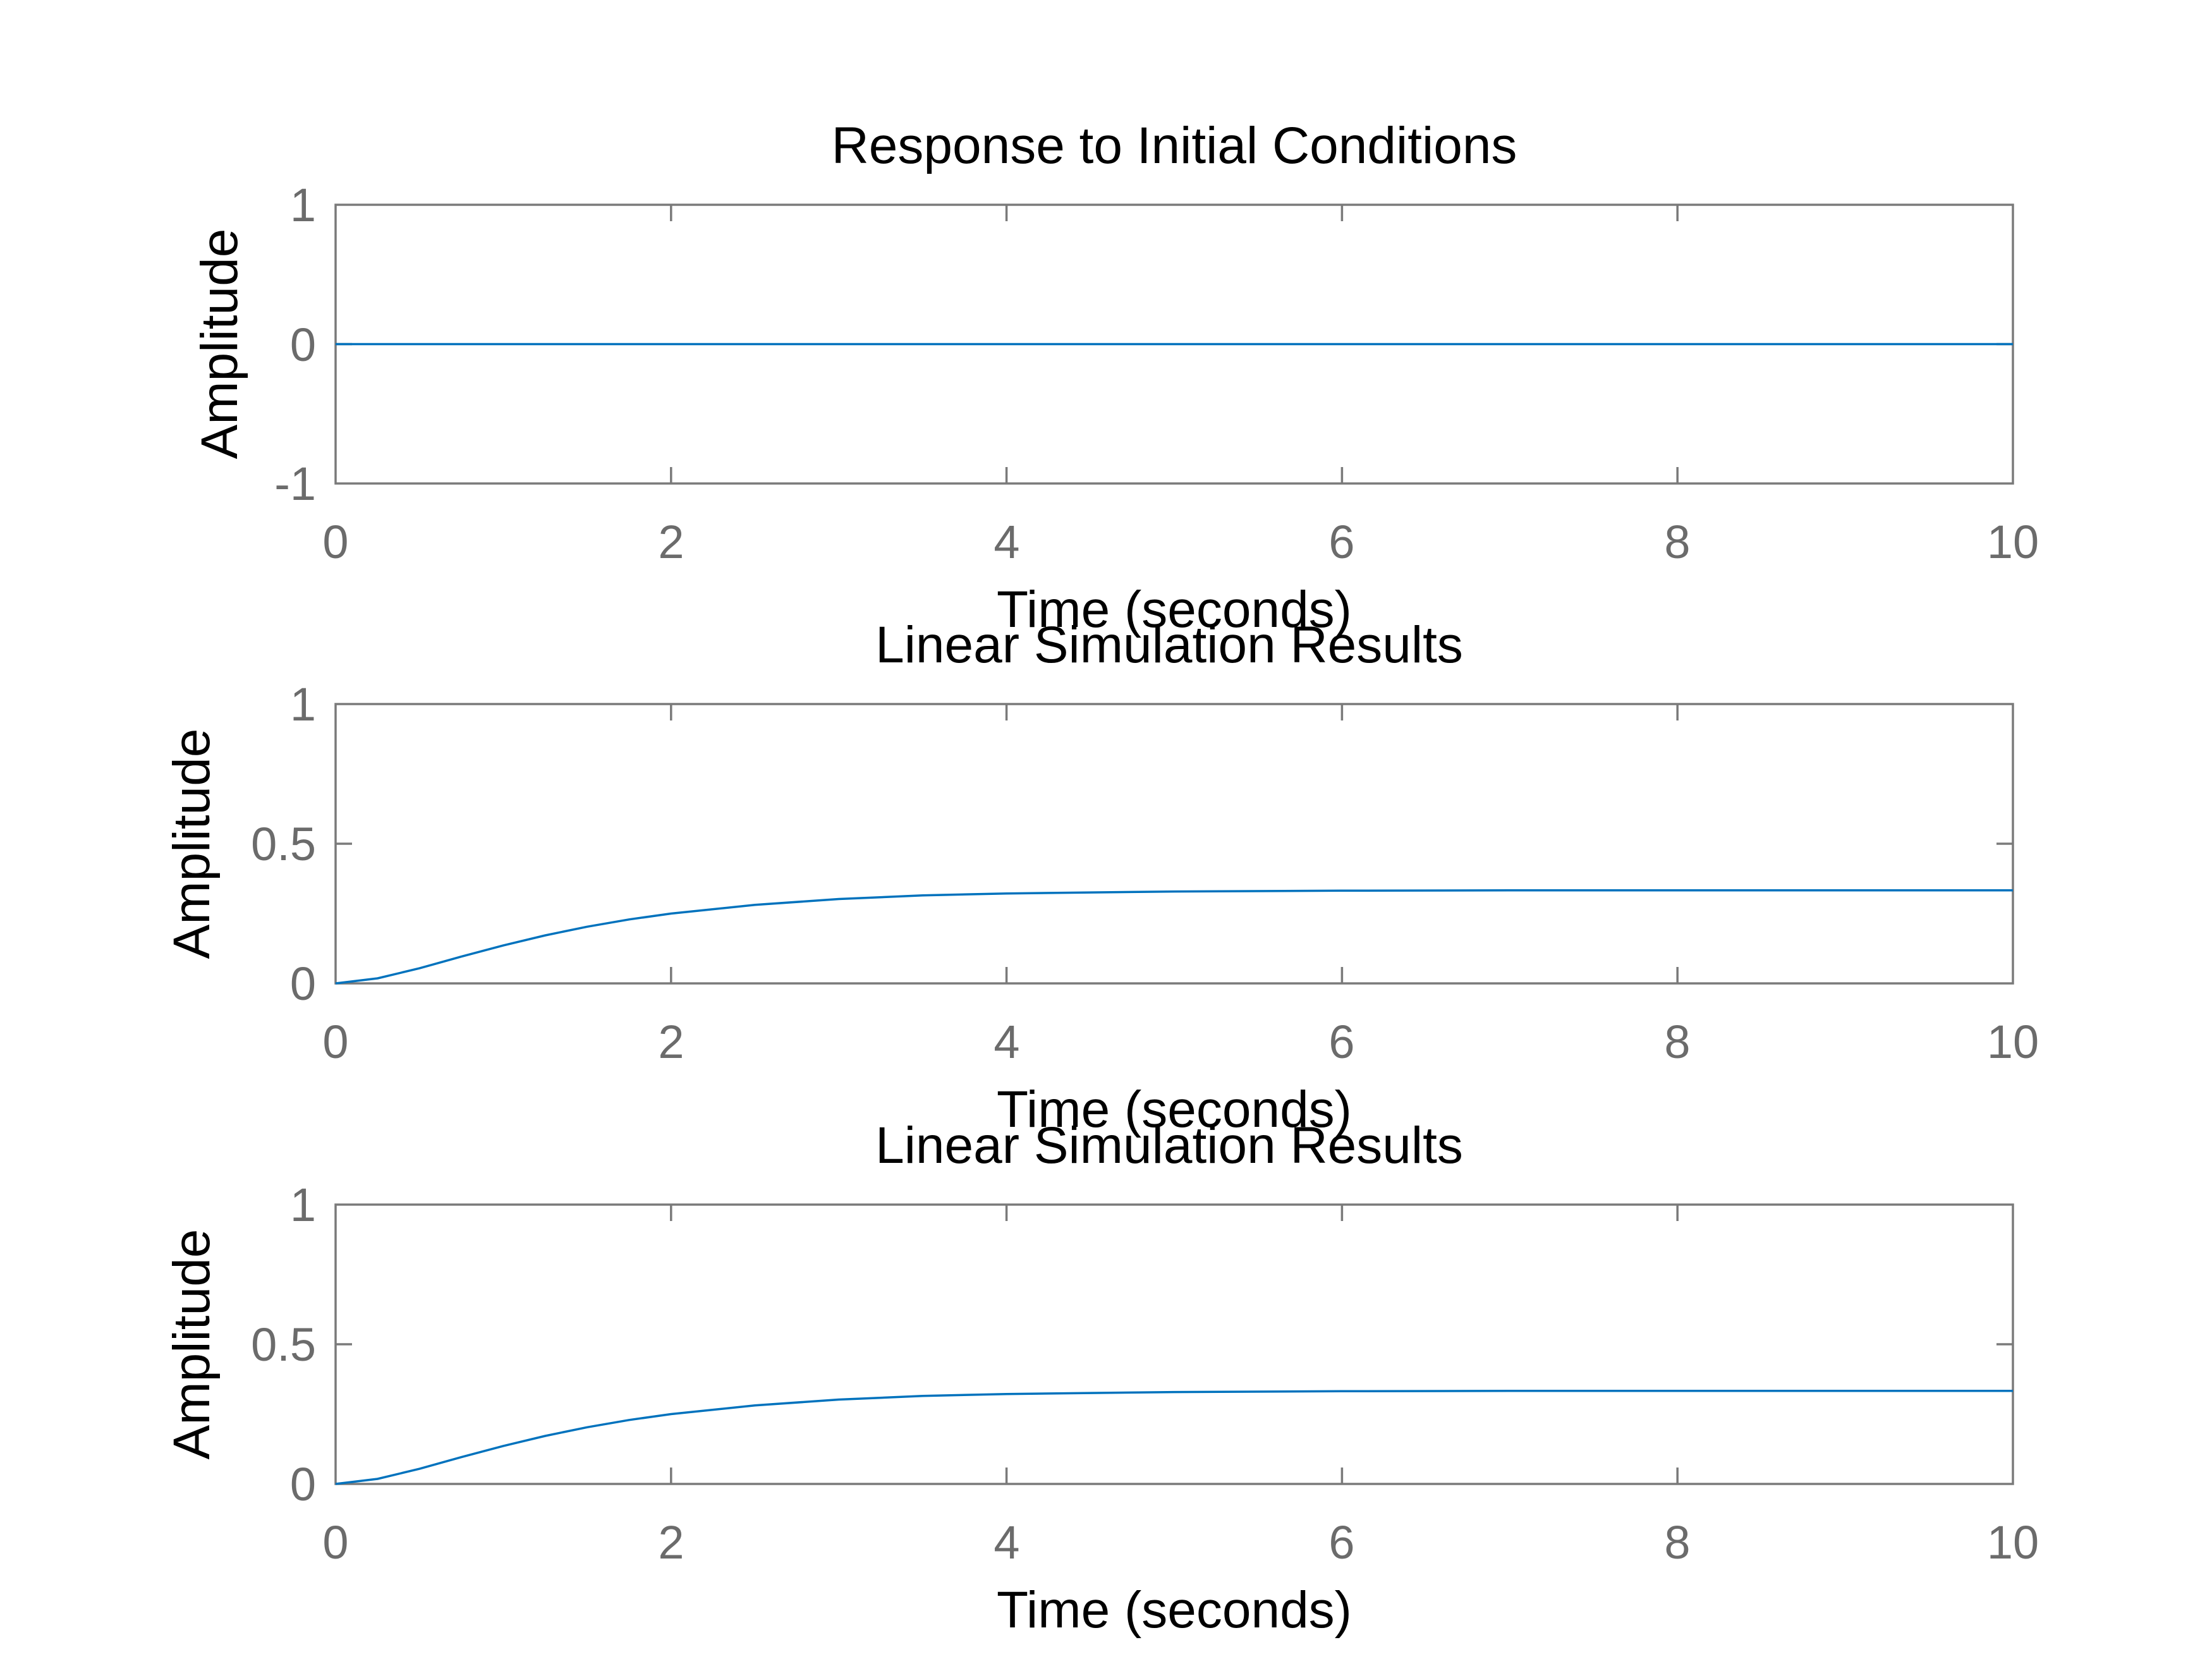 The image size is (2212, 1659). Describe the element at coordinates (1174, 145) in the screenshot. I see `chart-title: Response to Initial Conditions` at that location.